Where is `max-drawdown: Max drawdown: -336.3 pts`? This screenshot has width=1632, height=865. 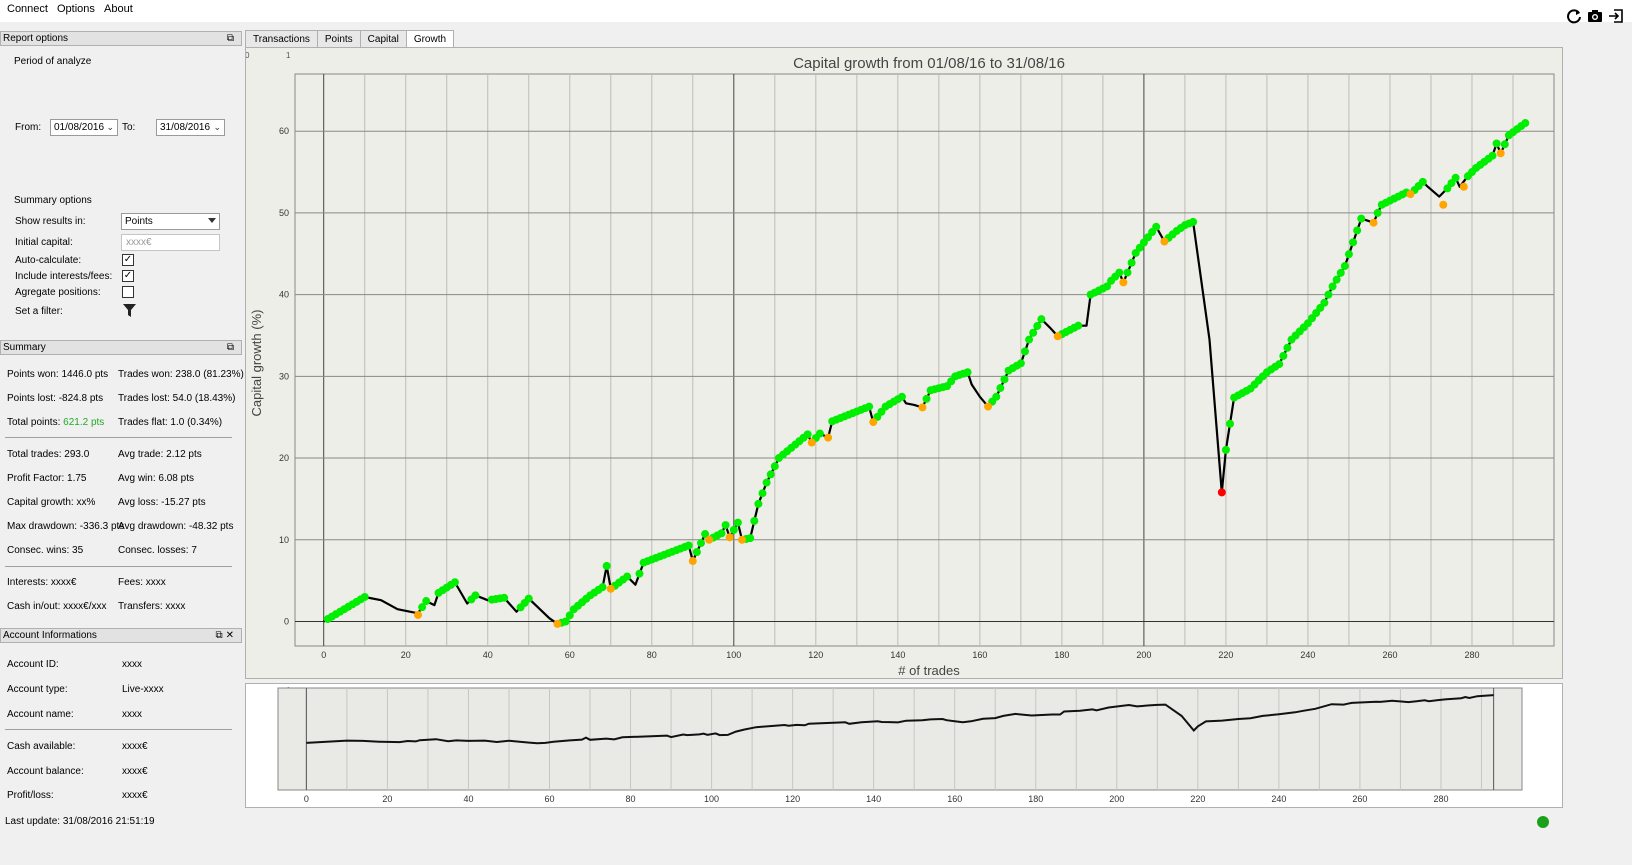 max-drawdown: Max drawdown: -336.3 pts is located at coordinates (66, 526).